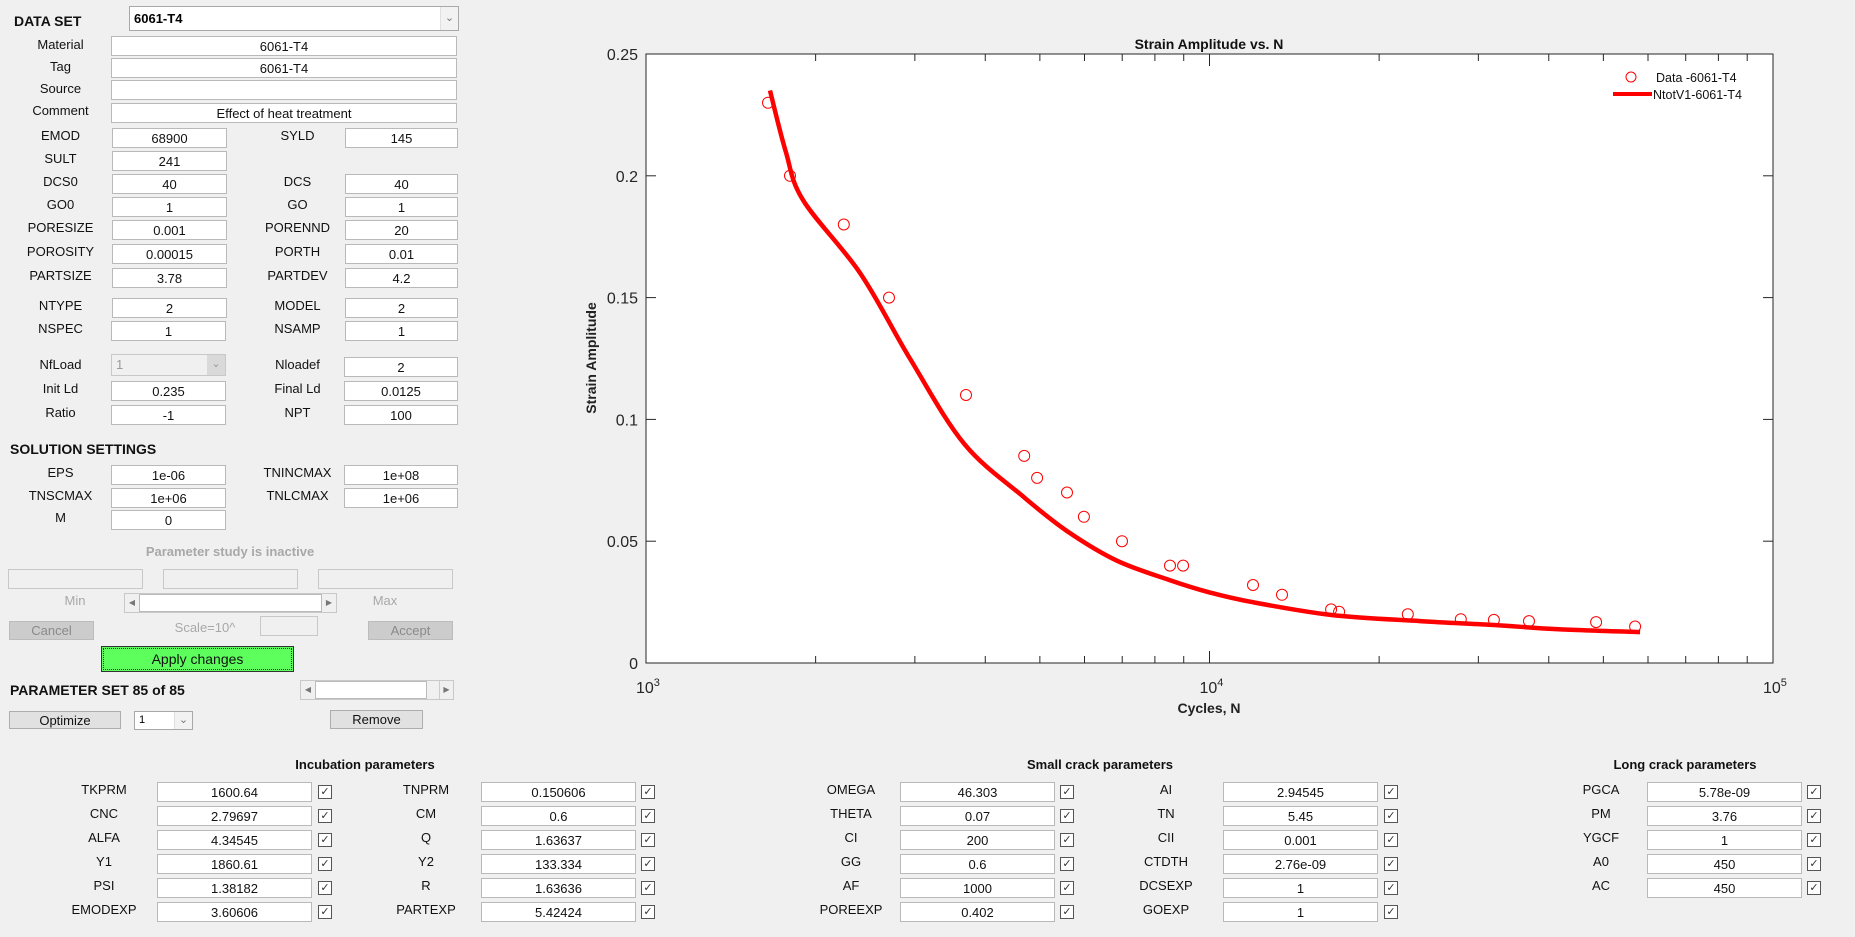 This screenshot has width=1855, height=937. Describe the element at coordinates (65, 720) in the screenshot. I see `optimize-button: Optimize` at that location.